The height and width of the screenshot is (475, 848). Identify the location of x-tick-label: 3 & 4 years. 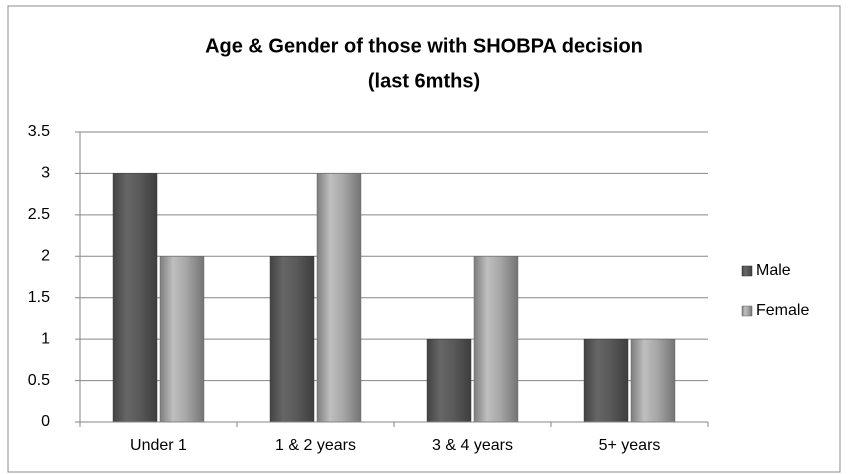
(472, 445).